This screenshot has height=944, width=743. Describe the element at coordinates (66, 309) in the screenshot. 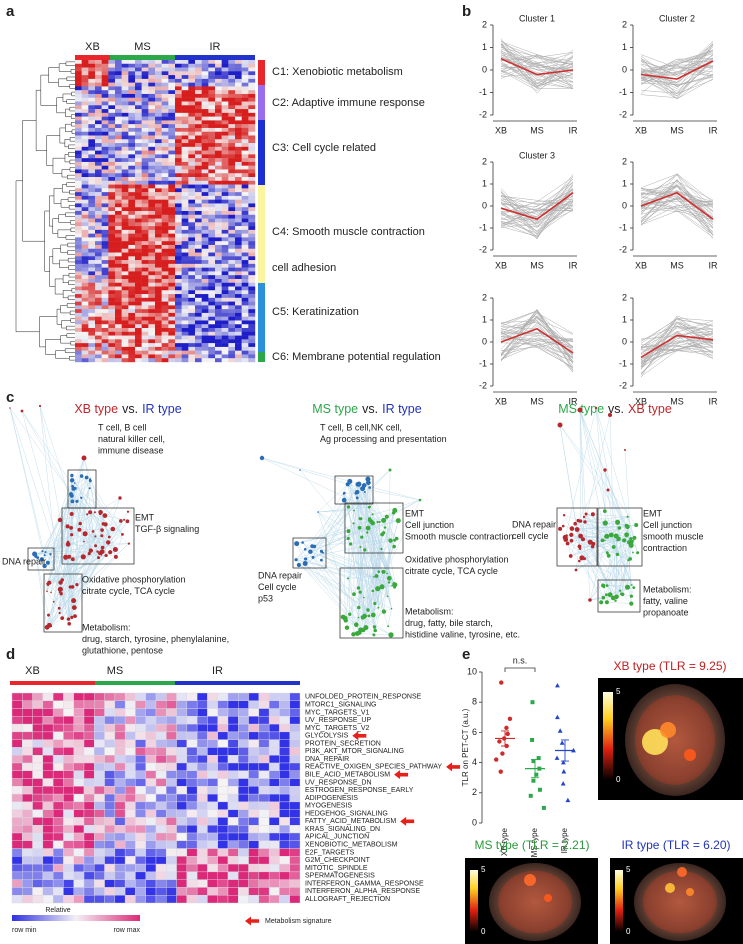

I see `dendrogram-branch` at that location.